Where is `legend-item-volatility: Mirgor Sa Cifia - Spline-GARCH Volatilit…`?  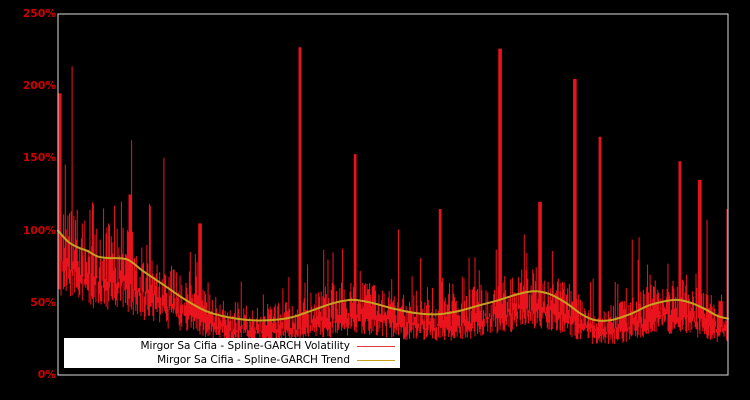
legend-item-volatility: Mirgor Sa Cifia - Spline-GARCH Volatilit… is located at coordinates (232, 346).